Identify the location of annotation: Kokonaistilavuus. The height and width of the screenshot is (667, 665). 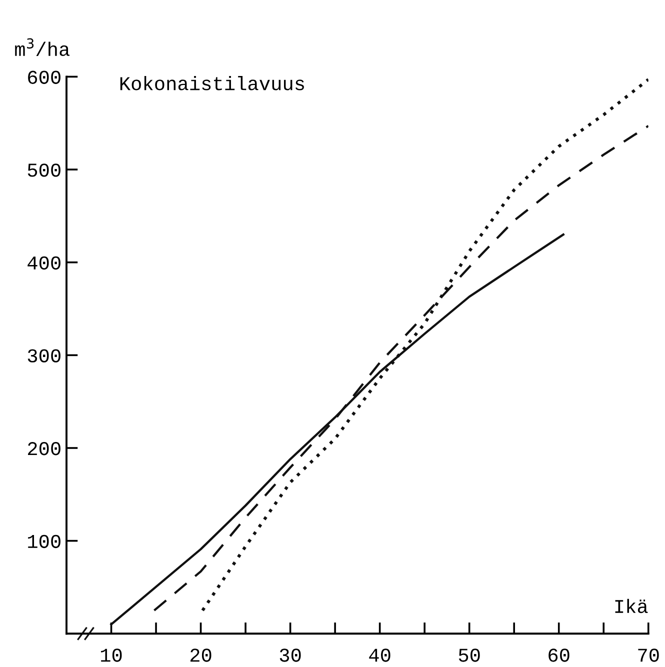
(212, 83).